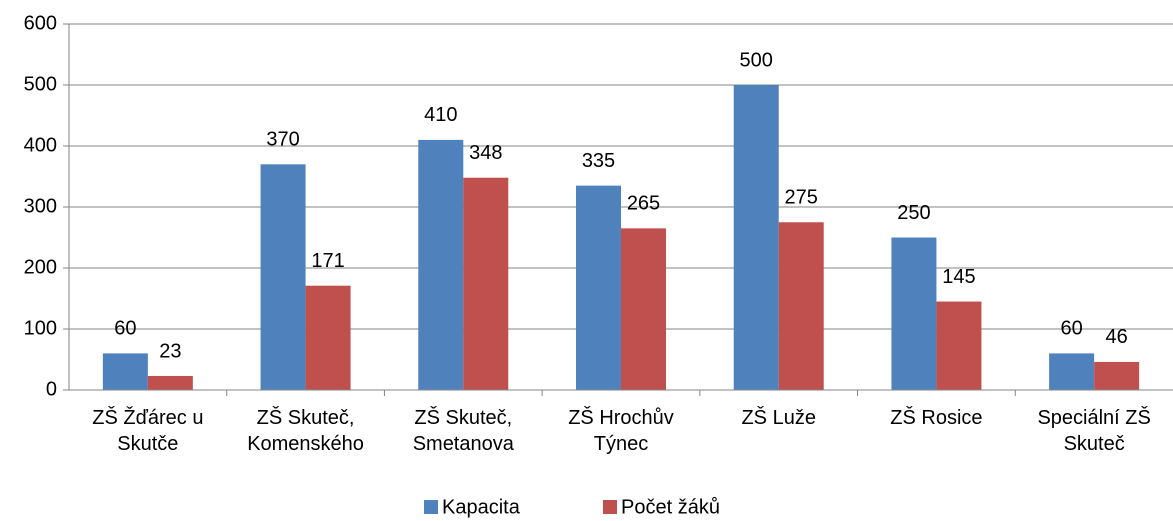 This screenshot has height=521, width=1173. I want to click on legend-label: Počet žáků, so click(670, 507).